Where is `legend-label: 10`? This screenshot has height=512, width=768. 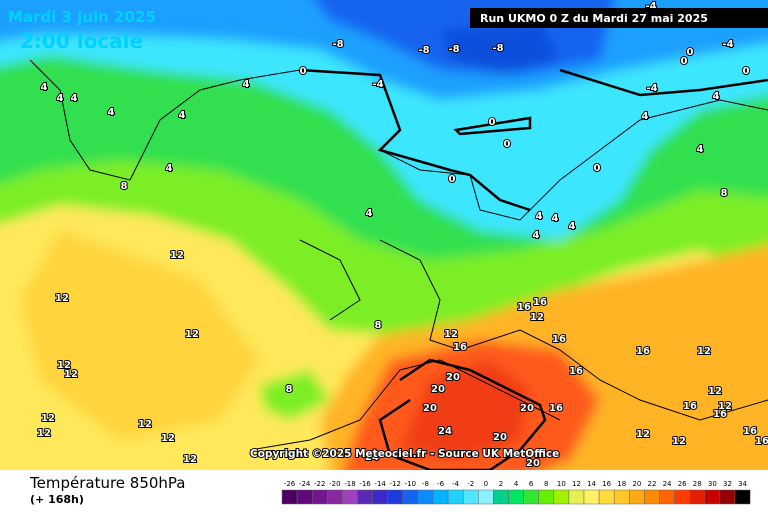 legend-label: 10 is located at coordinates (561, 484).